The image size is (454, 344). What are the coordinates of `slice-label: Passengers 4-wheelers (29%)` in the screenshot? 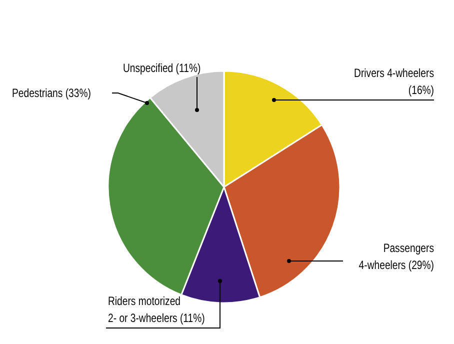 It's located at (396, 257).